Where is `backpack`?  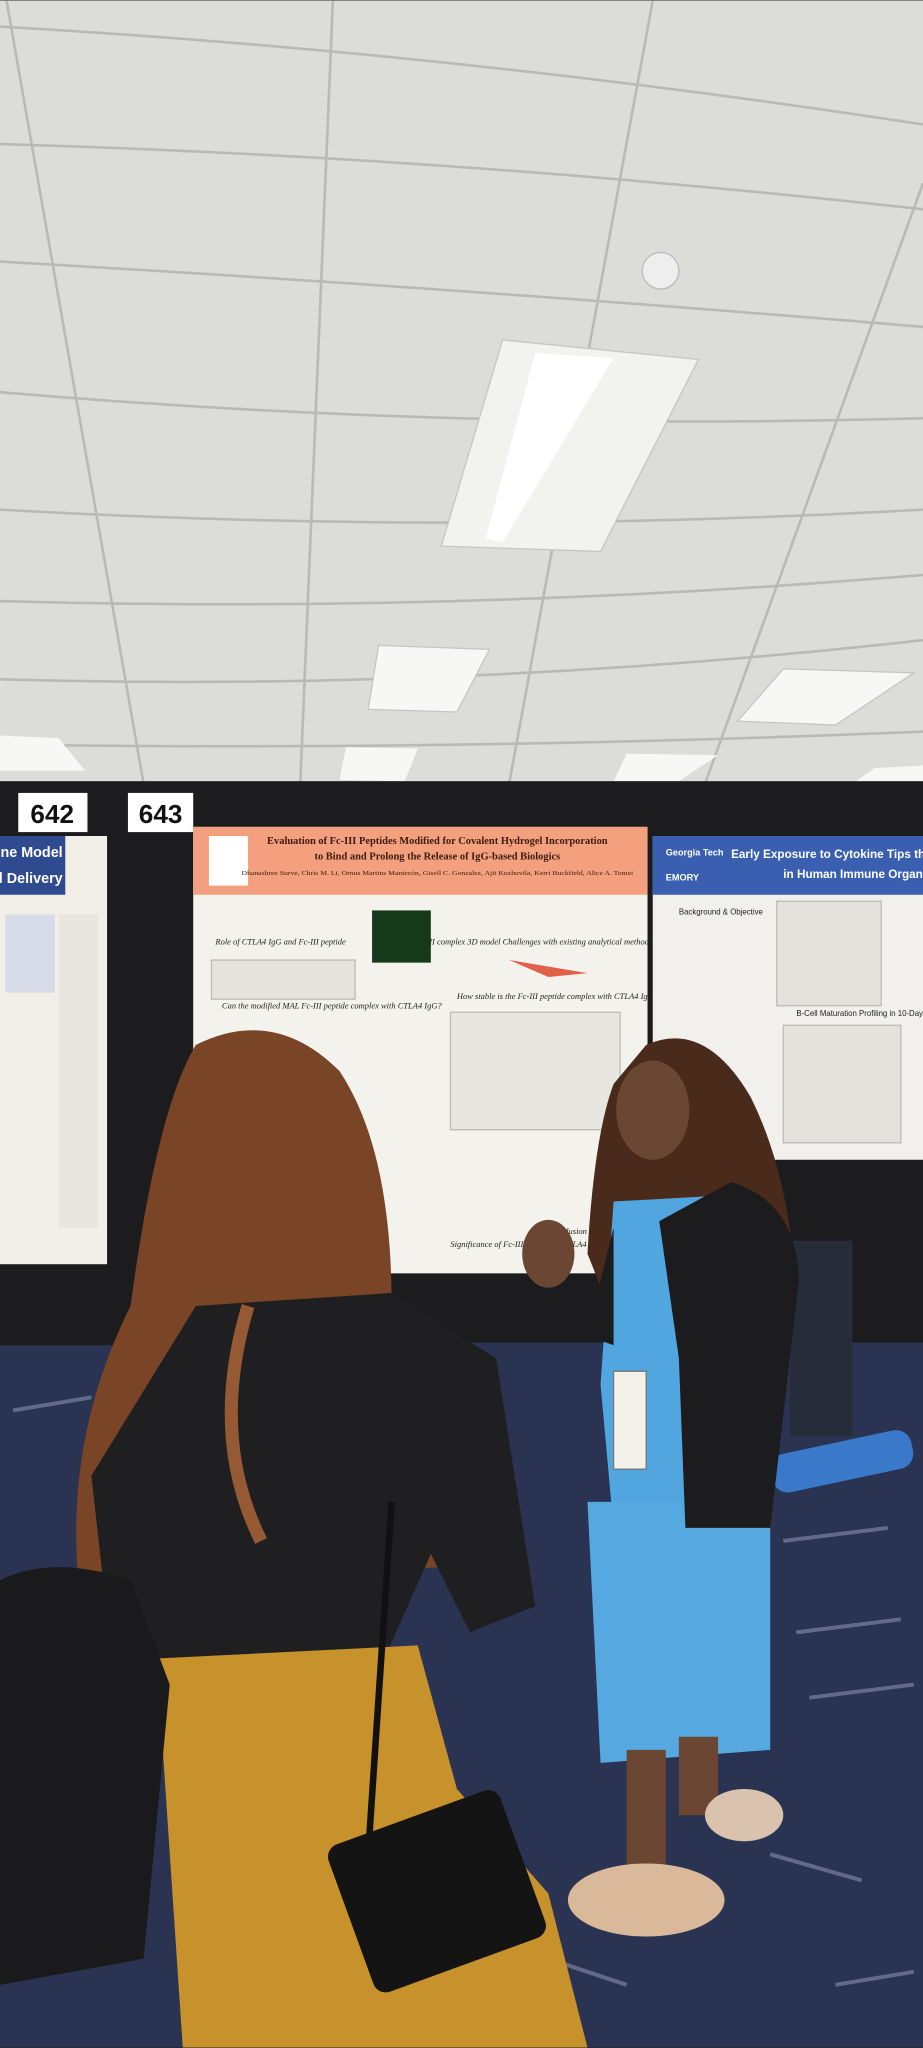
backpack is located at coordinates (85, 1776).